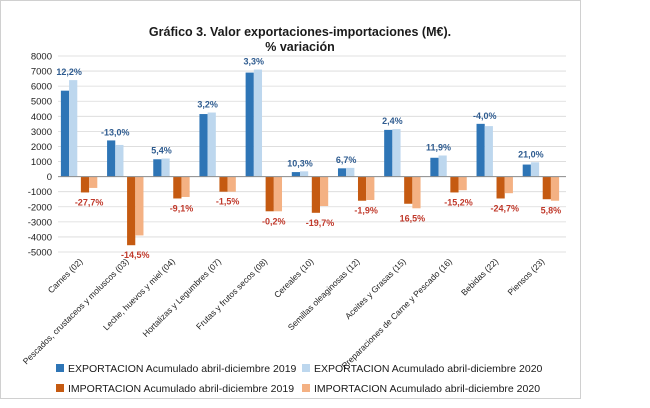 Image resolution: width=650 pixels, height=408 pixels. What do you see at coordinates (41, 132) in the screenshot?
I see `y-tick-label: 3000` at bounding box center [41, 132].